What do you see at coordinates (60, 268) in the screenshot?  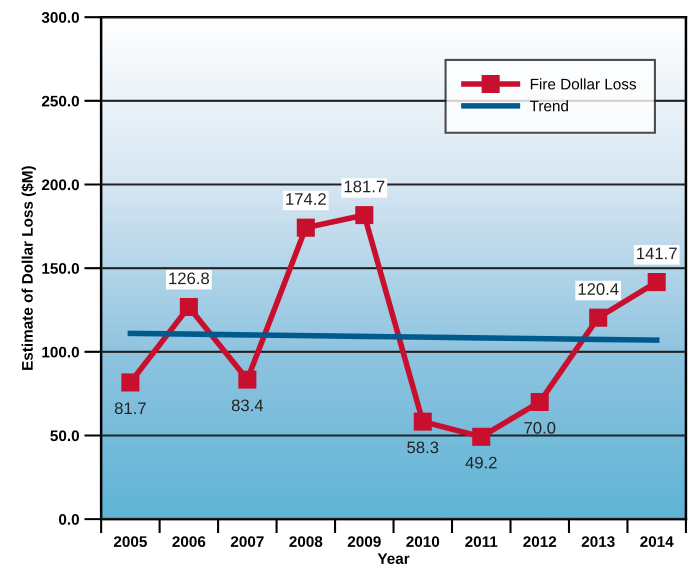 I see `y-tick-label: 150.0` at bounding box center [60, 268].